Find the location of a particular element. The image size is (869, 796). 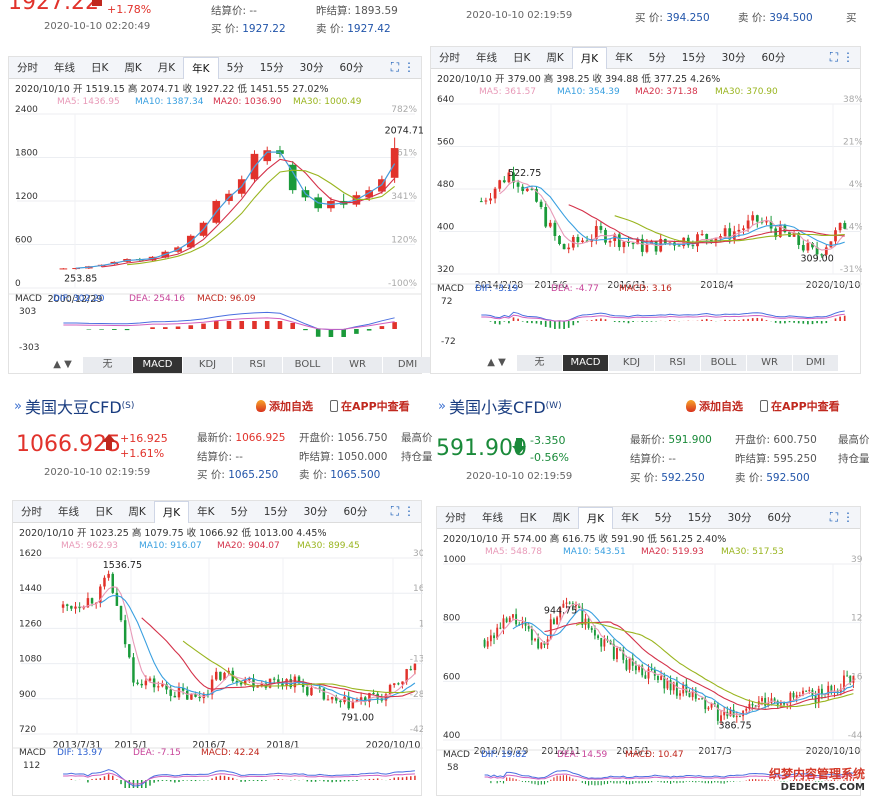

y-tick-label: 1200 is located at coordinates (26, 197).